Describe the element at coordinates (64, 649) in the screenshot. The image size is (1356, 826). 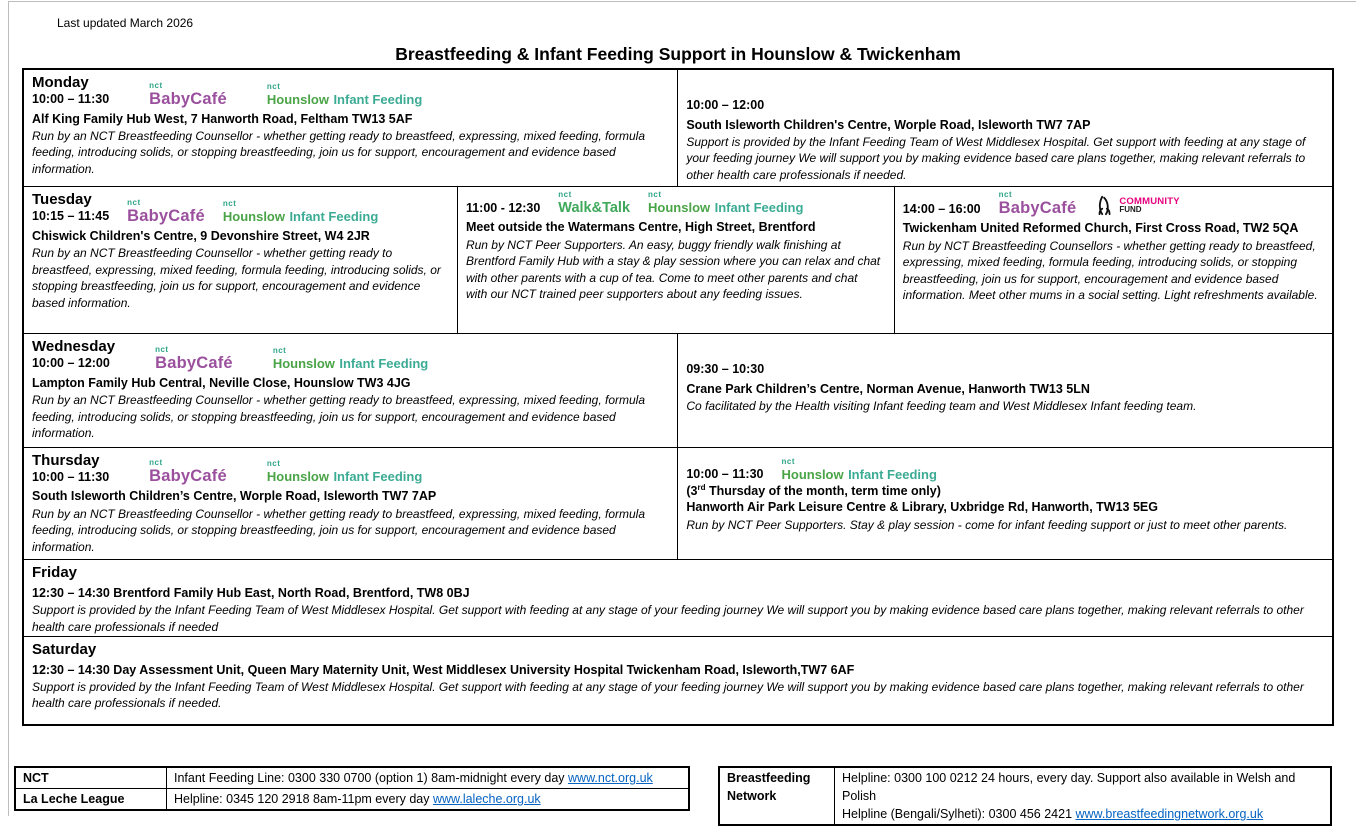
I see `day-label: Saturday` at that location.